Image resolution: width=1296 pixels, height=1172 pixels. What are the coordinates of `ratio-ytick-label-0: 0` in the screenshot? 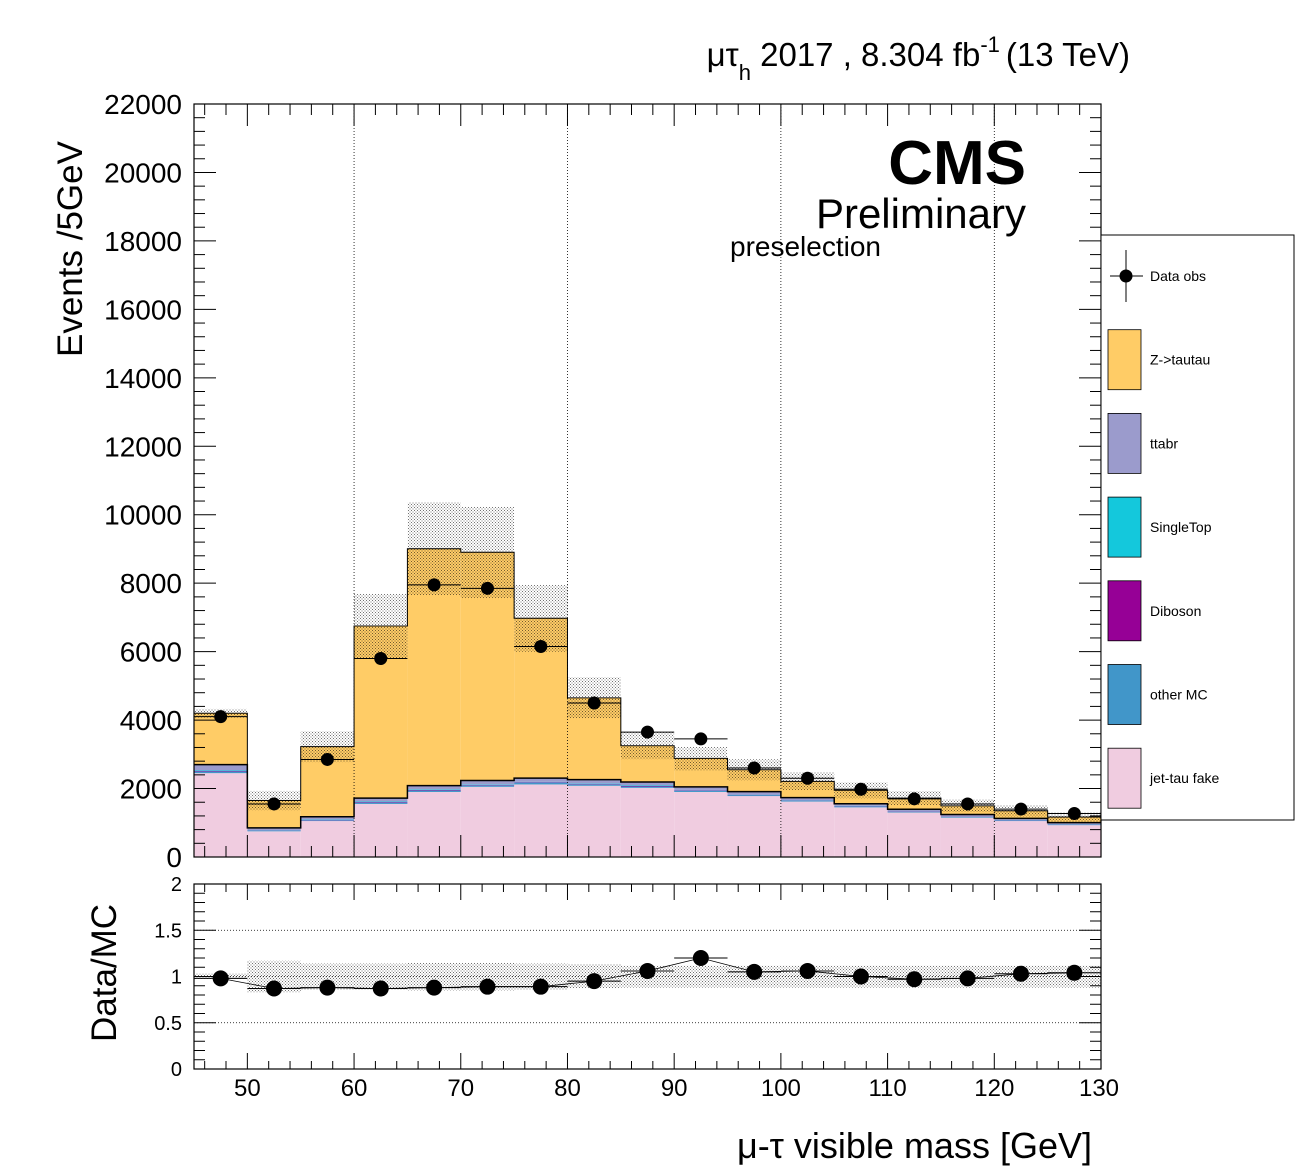 It's located at (176, 1070).